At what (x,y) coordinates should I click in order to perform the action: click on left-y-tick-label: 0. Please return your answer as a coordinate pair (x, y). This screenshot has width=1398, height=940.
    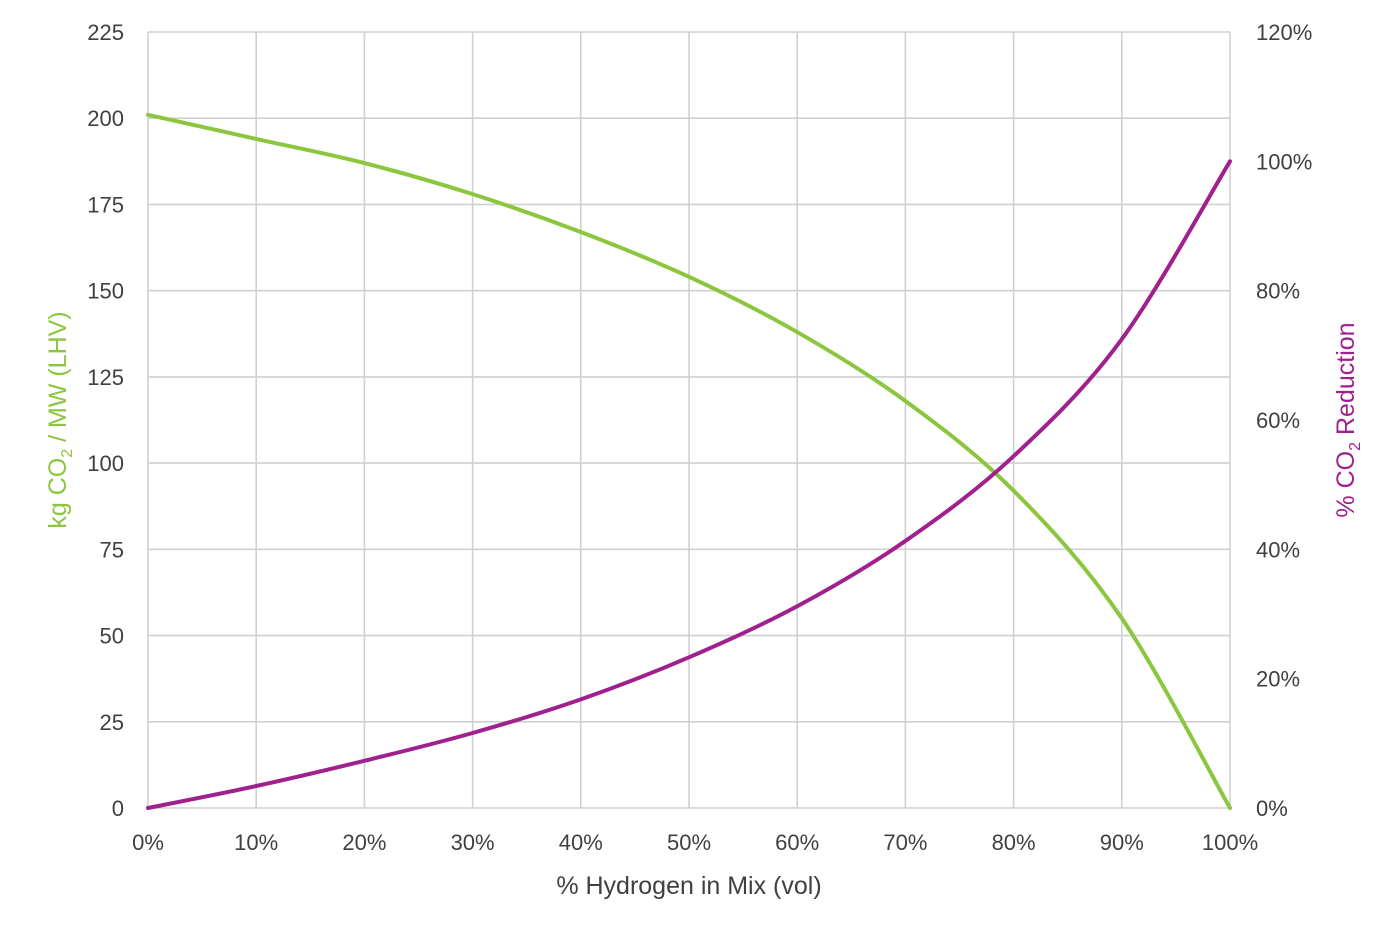
    Looking at the image, I should click on (118, 808).